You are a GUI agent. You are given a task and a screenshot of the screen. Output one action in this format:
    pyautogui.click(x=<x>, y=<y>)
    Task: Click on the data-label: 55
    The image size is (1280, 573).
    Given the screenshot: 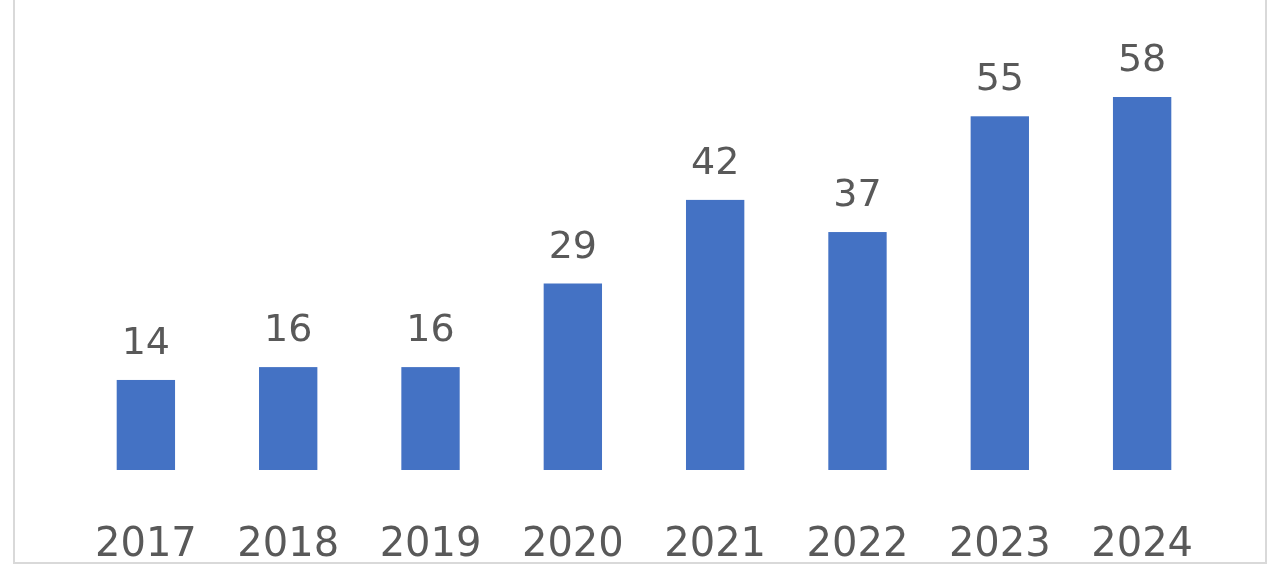 What is the action you would take?
    pyautogui.click(x=999, y=77)
    